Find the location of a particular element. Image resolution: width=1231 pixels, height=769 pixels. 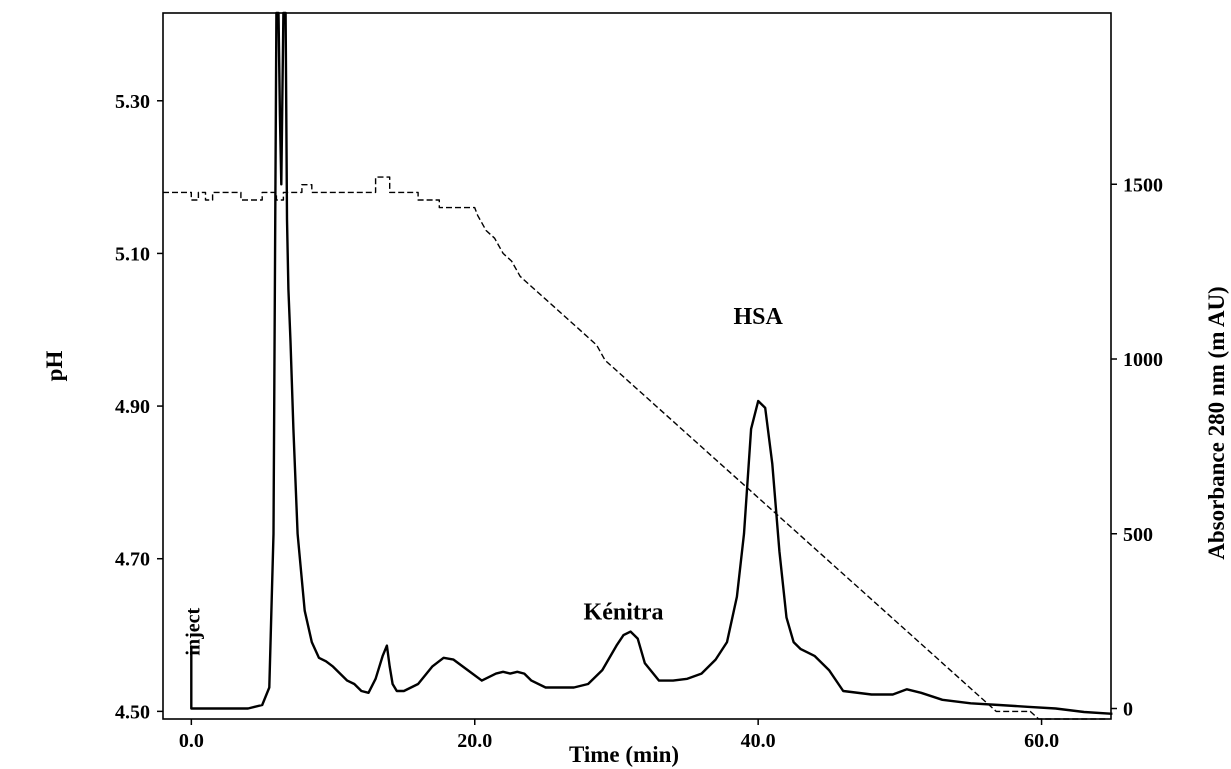

y-right-tick-label: 0 is located at coordinates (1128, 710).